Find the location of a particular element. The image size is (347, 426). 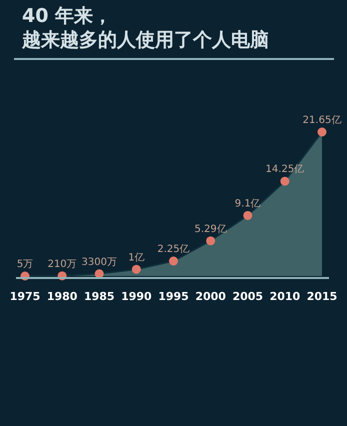

annotation: 5万 is located at coordinates (25, 264).